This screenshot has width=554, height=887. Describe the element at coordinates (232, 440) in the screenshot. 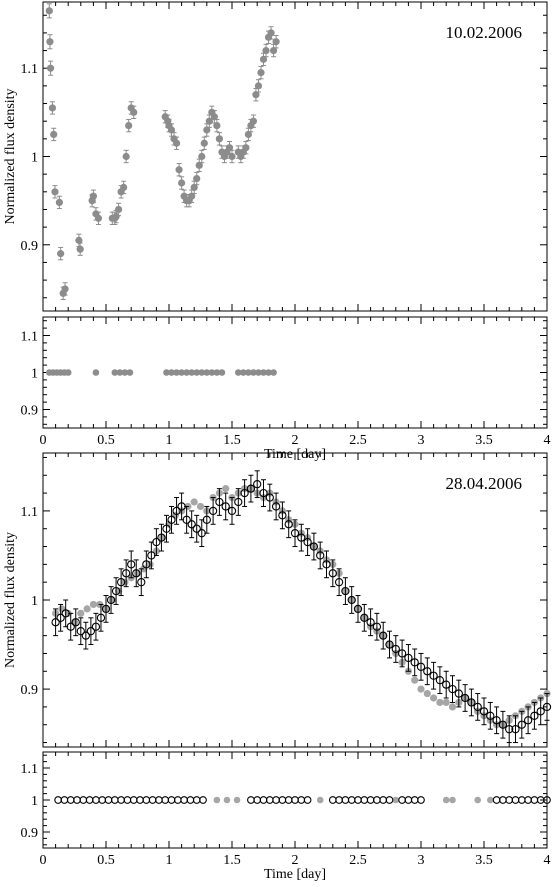

I see `x-tick-label: 1.5` at that location.